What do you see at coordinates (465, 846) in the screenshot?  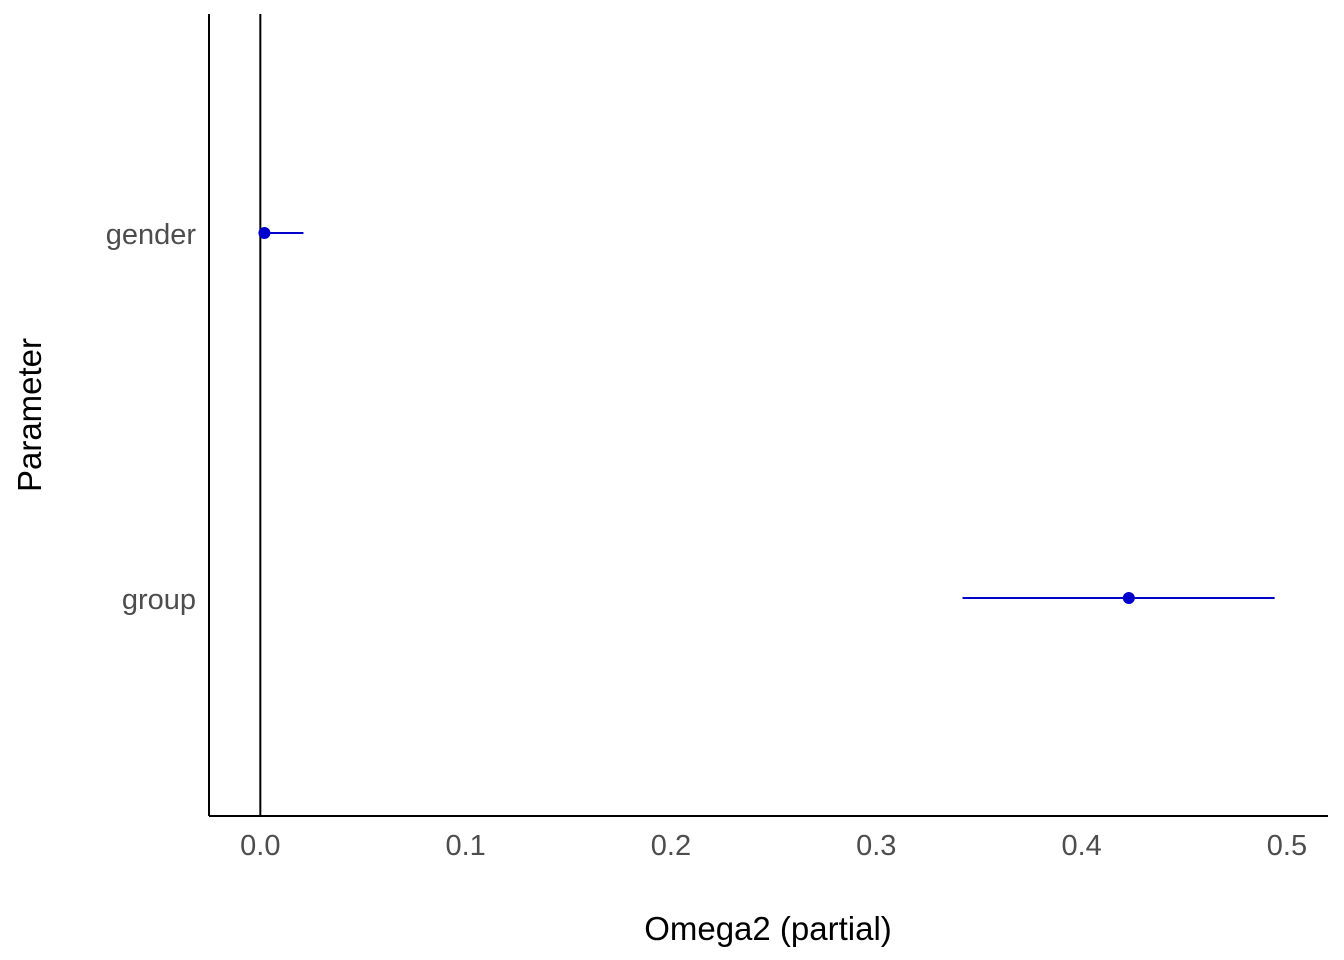 I see `x-tick-label: 0.1` at bounding box center [465, 846].